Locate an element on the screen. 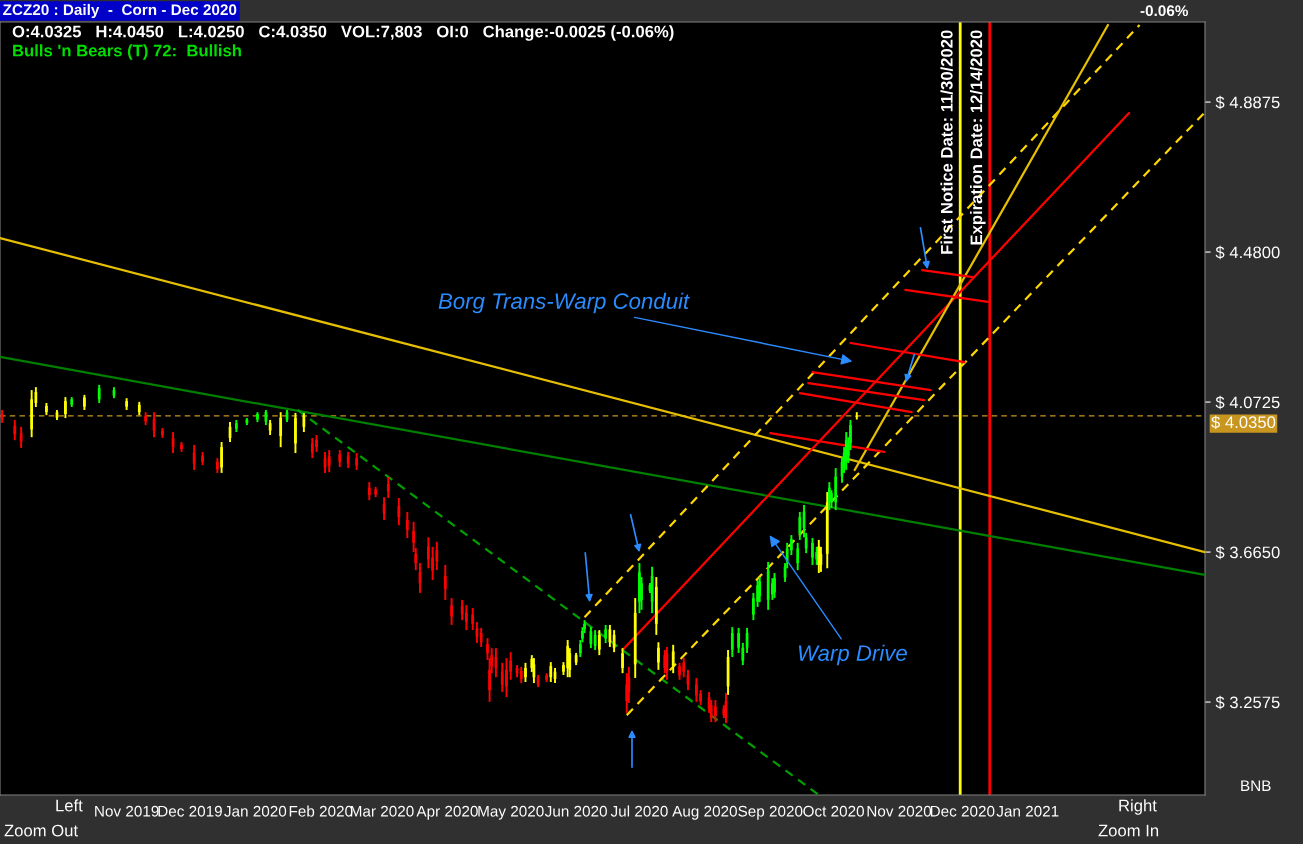  annotation: Warp Drive is located at coordinates (852, 655).